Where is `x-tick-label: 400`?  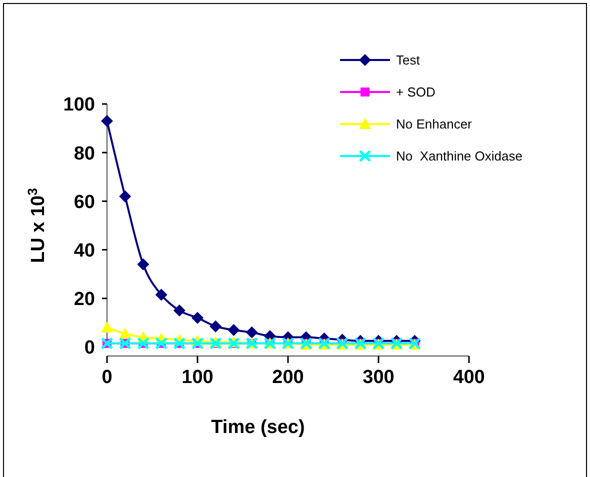 x-tick-label: 400 is located at coordinates (469, 377).